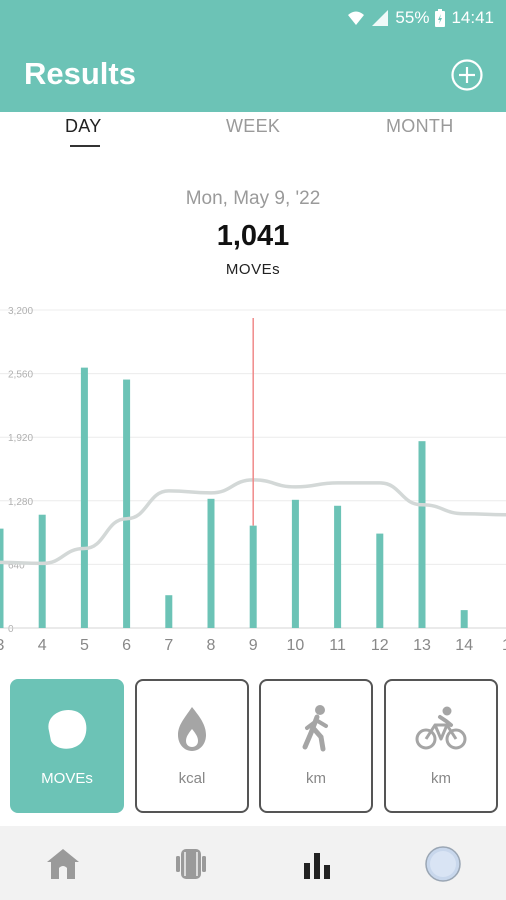  Describe the element at coordinates (296, 645) in the screenshot. I see `x-tick-label: 10` at that location.